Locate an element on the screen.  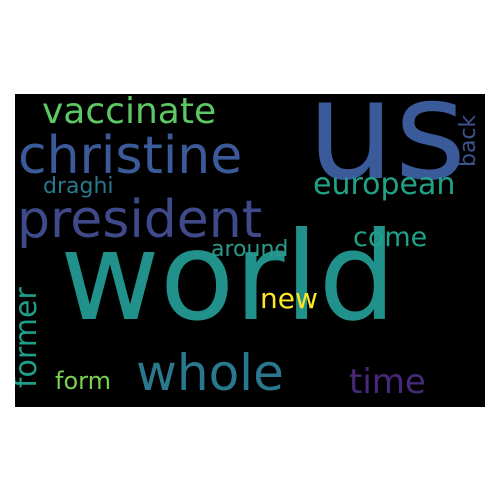
word-draghi: draghi is located at coordinates (78, 186).